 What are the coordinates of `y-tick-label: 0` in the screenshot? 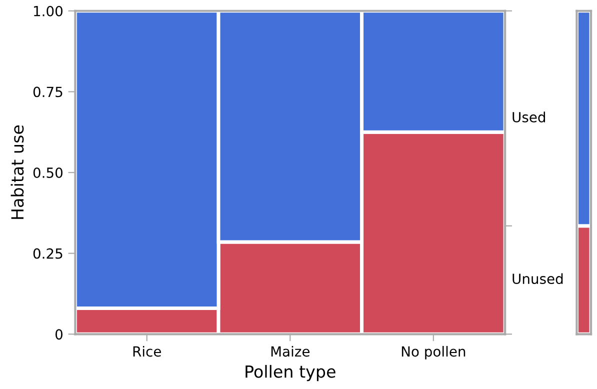 It's located at (58, 334).